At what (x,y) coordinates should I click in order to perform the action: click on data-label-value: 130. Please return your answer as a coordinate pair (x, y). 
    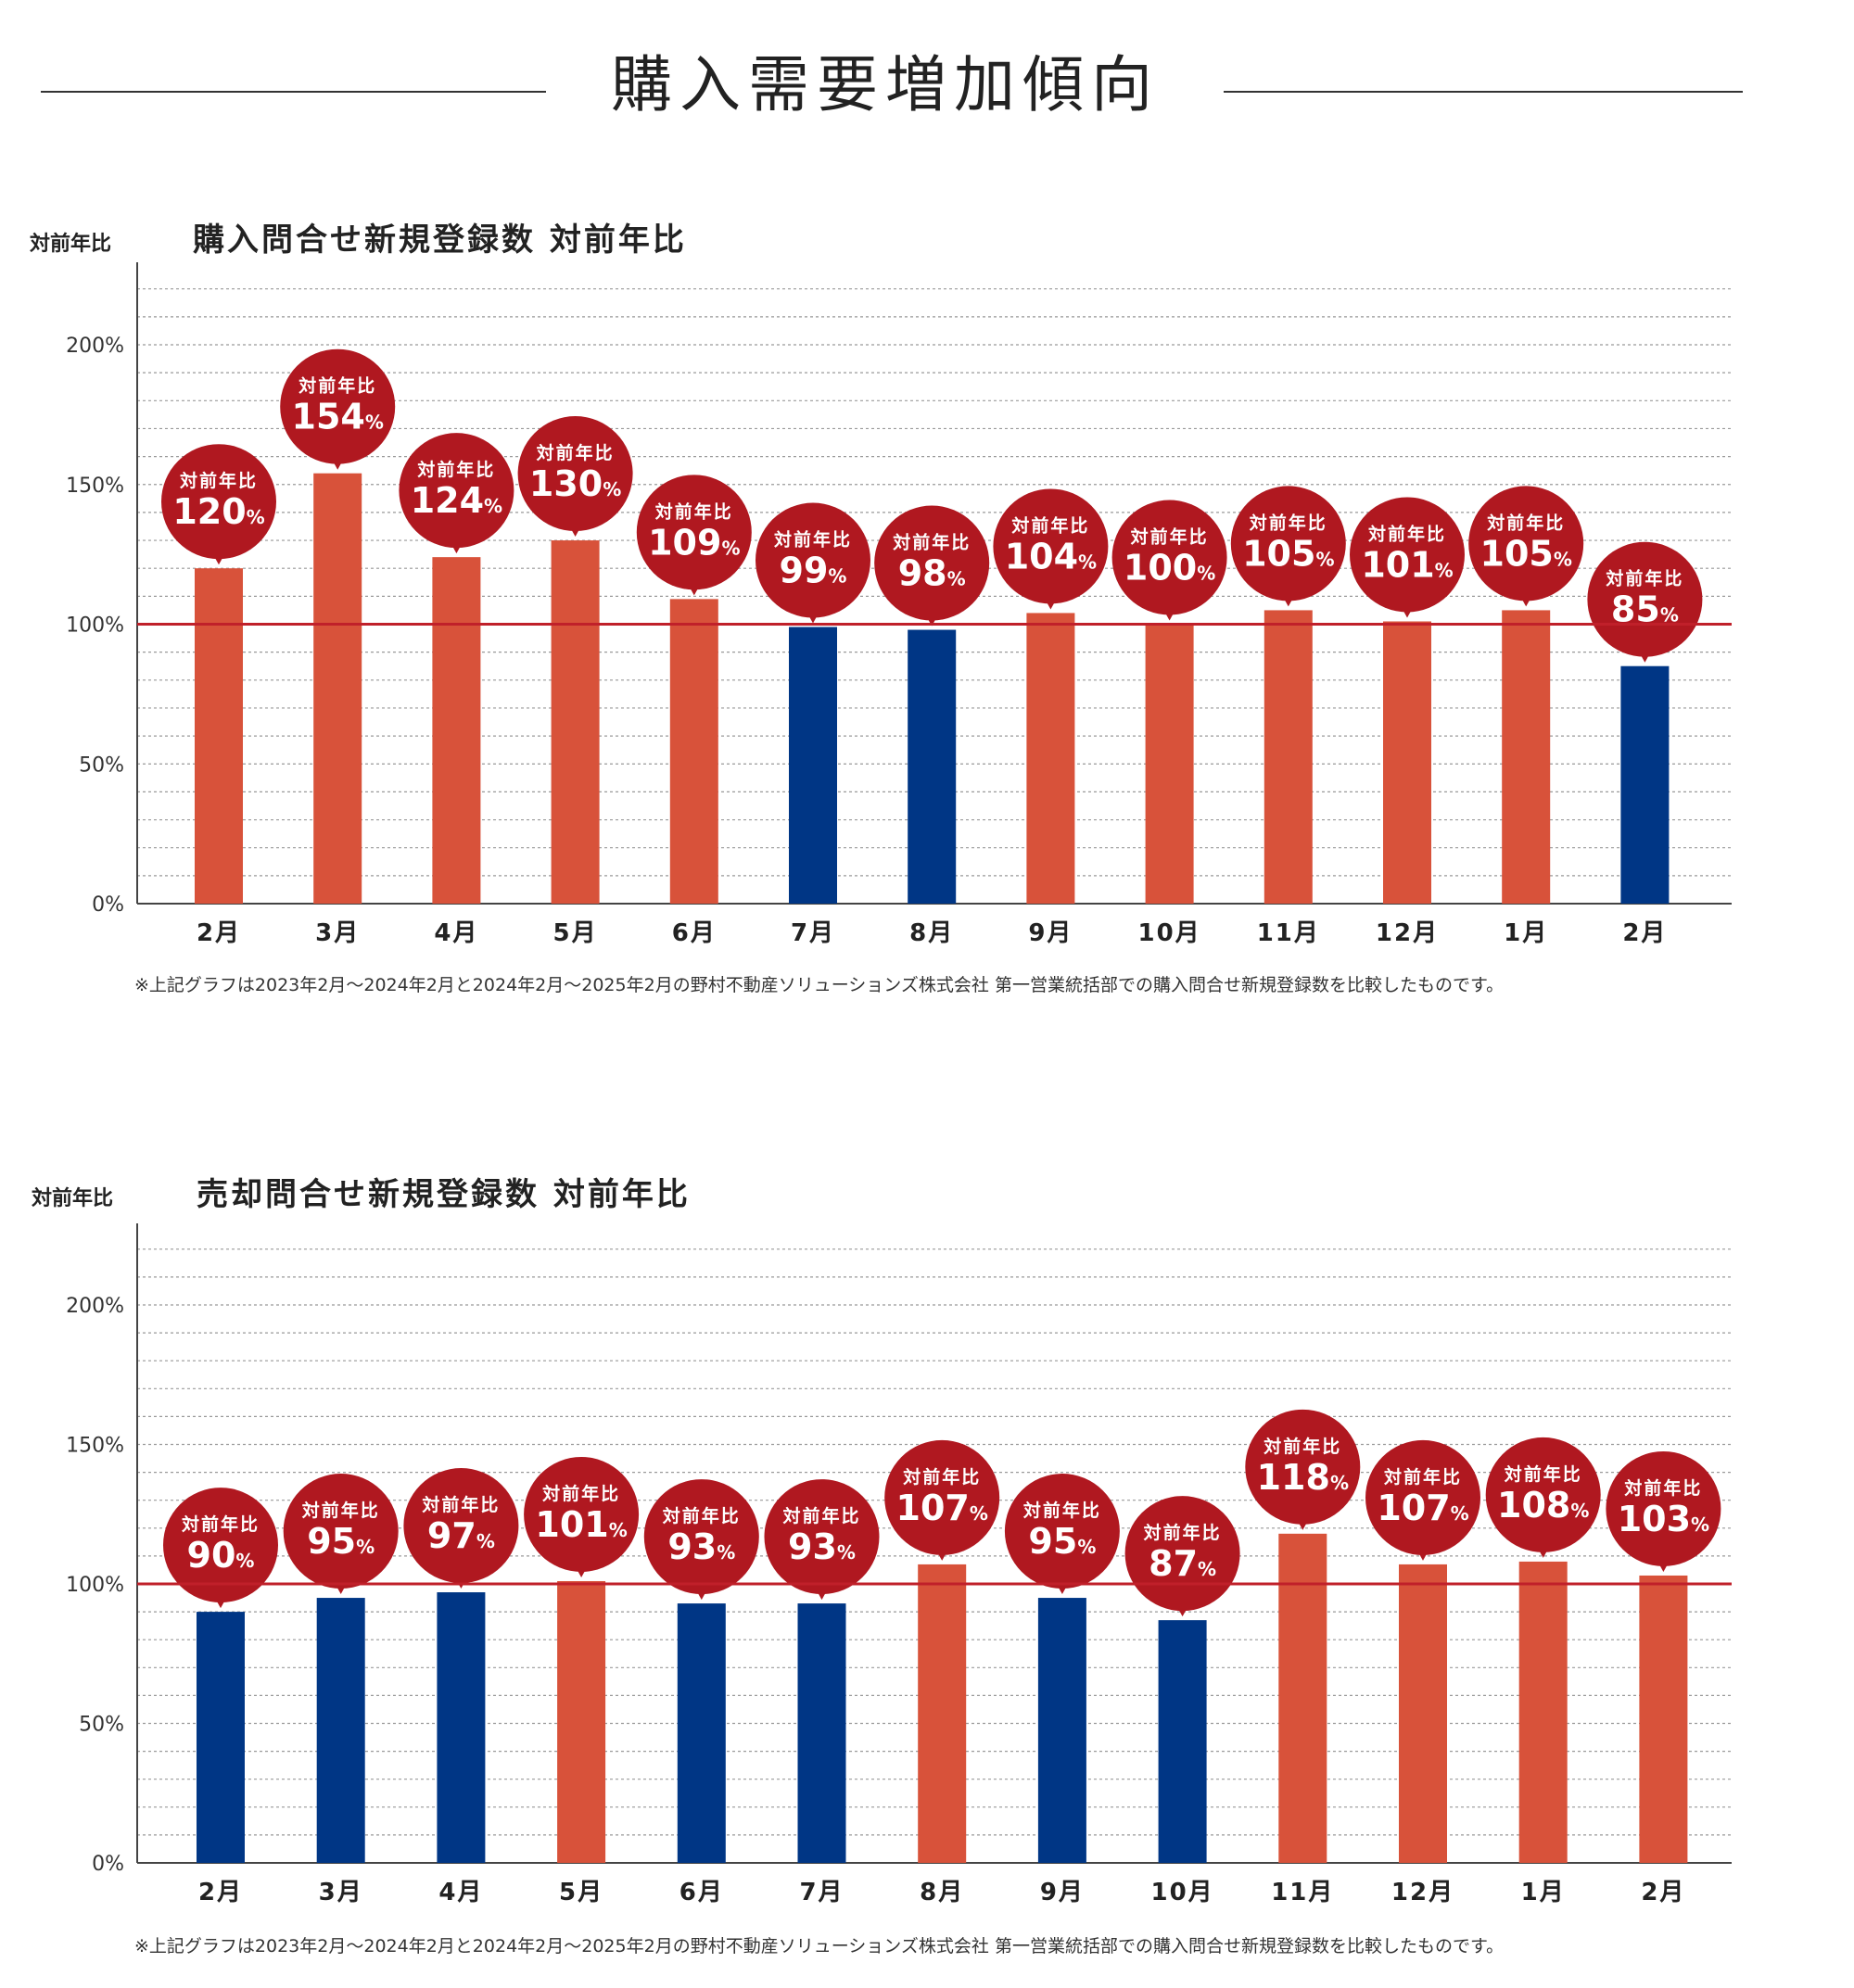
    Looking at the image, I should click on (566, 484).